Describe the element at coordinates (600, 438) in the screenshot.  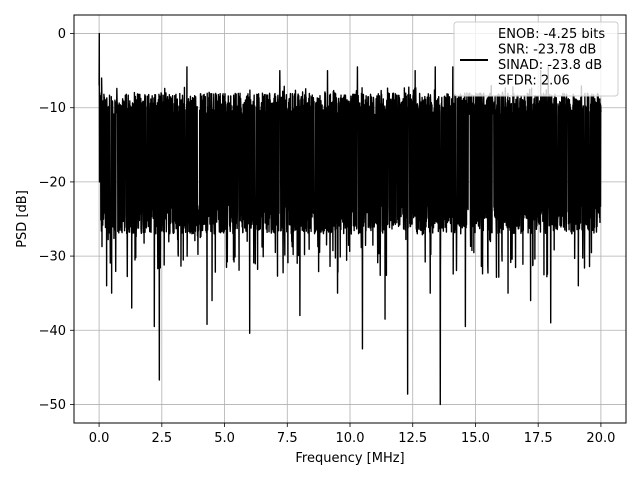
I see `x-tick-label: 20.0` at that location.